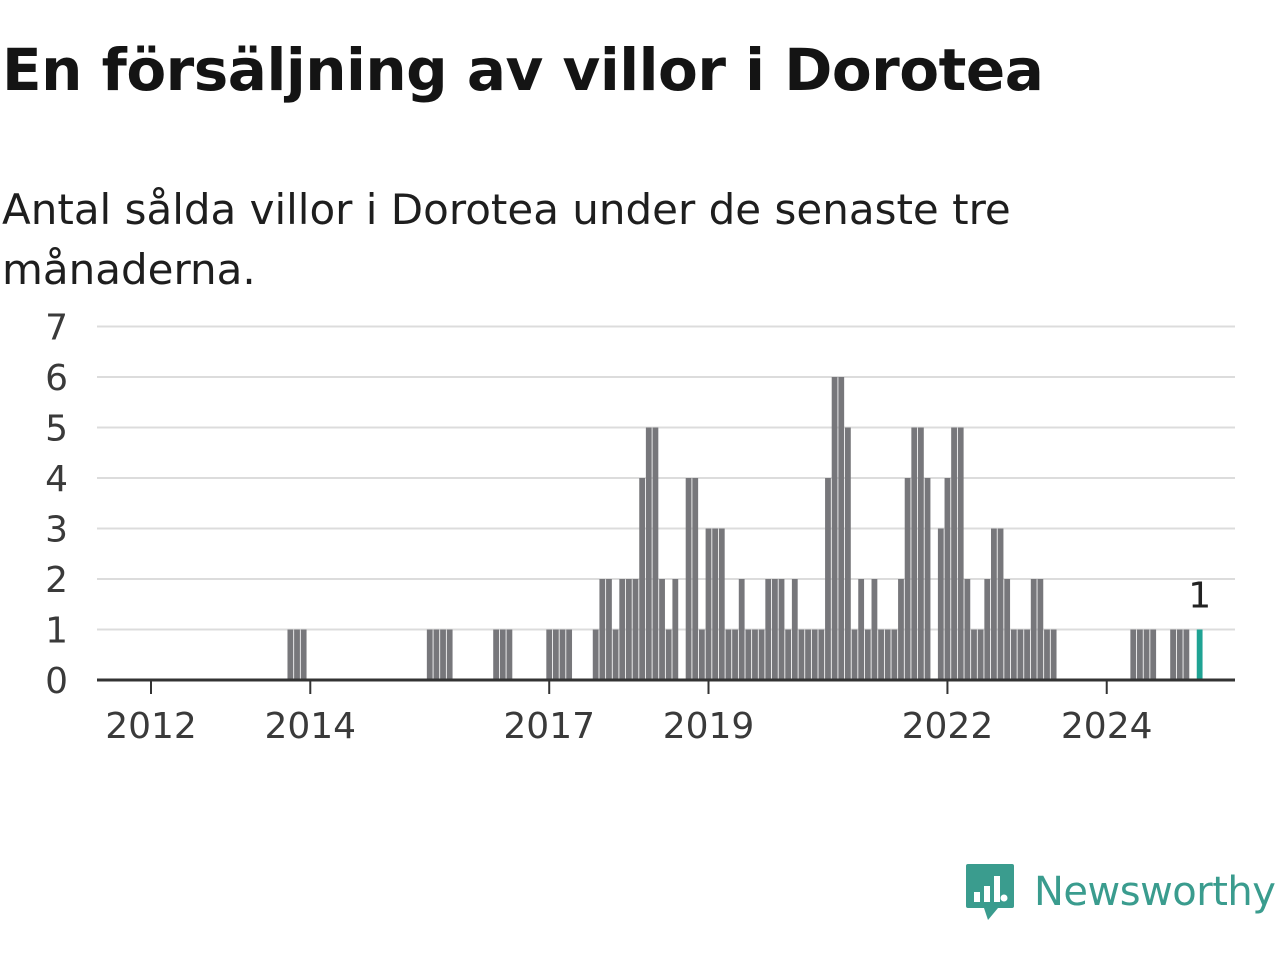 Image resolution: width=1280 pixels, height=960 pixels. I want to click on x-tick-label: 2022, so click(948, 726).